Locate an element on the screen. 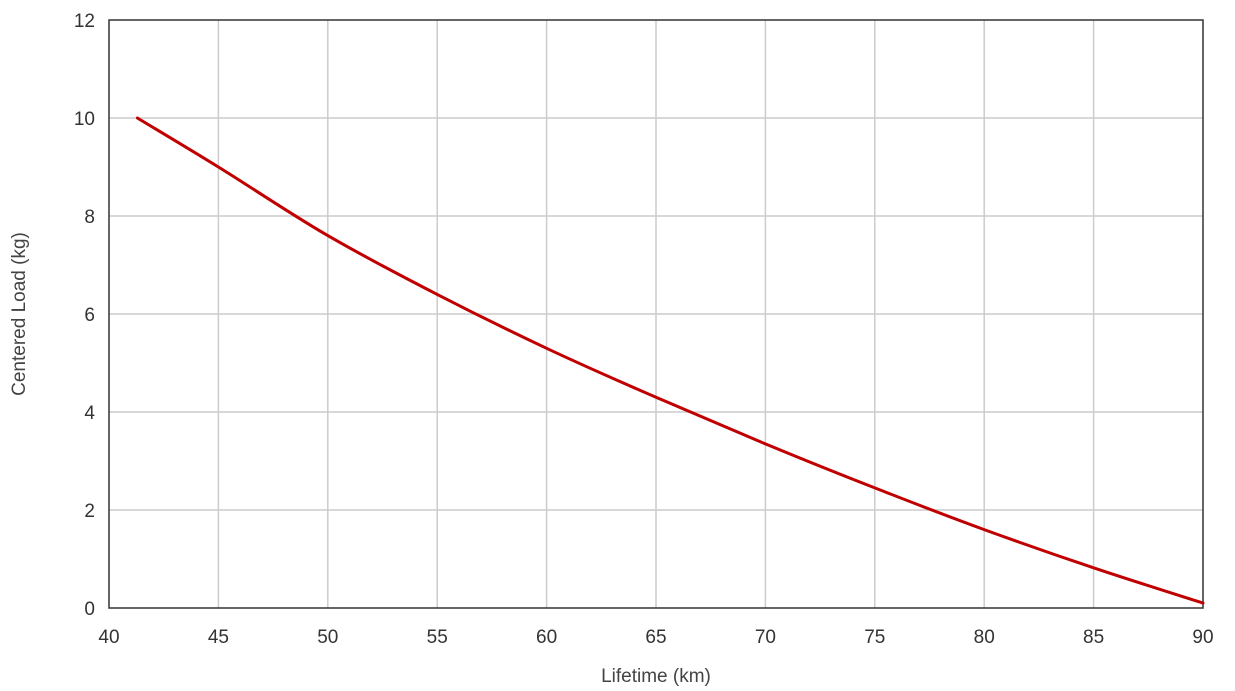  x-tick-label-8: 80 is located at coordinates (984, 637).